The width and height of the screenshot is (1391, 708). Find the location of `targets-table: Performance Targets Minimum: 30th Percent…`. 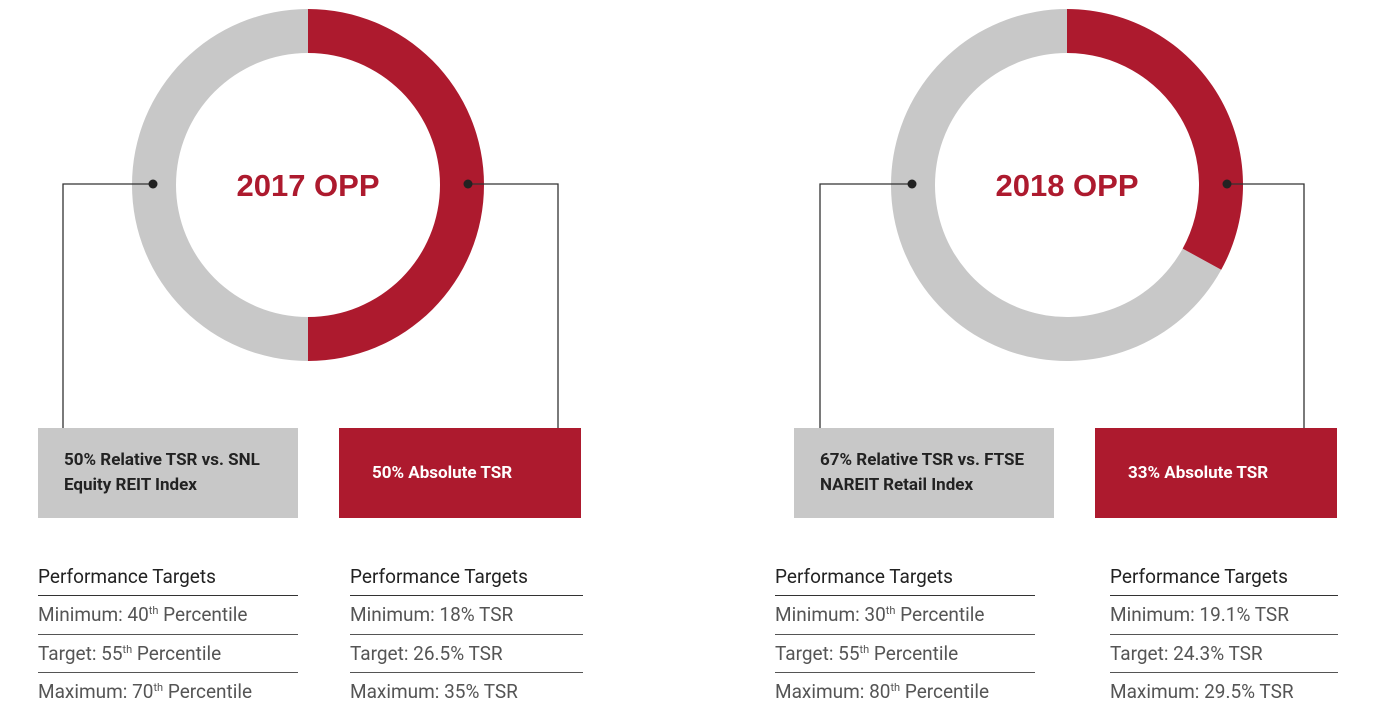

targets-table: Performance Targets Minimum: 30th Percent… is located at coordinates (905, 633).